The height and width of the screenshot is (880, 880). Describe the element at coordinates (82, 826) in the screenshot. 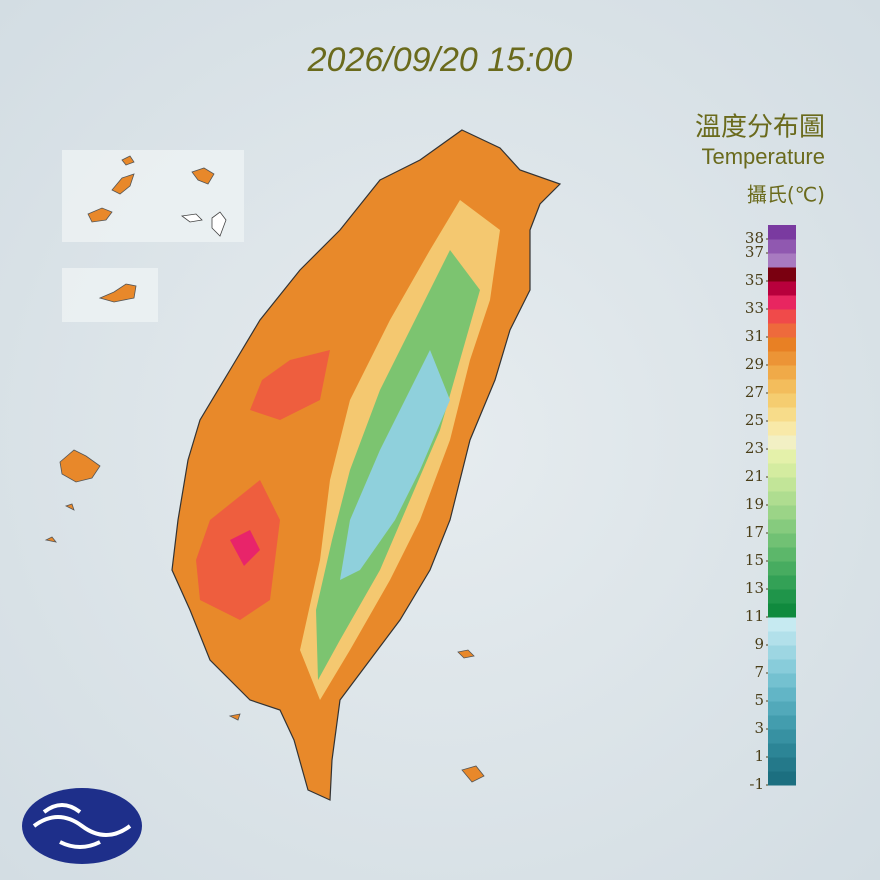

I see `logo-mark` at that location.